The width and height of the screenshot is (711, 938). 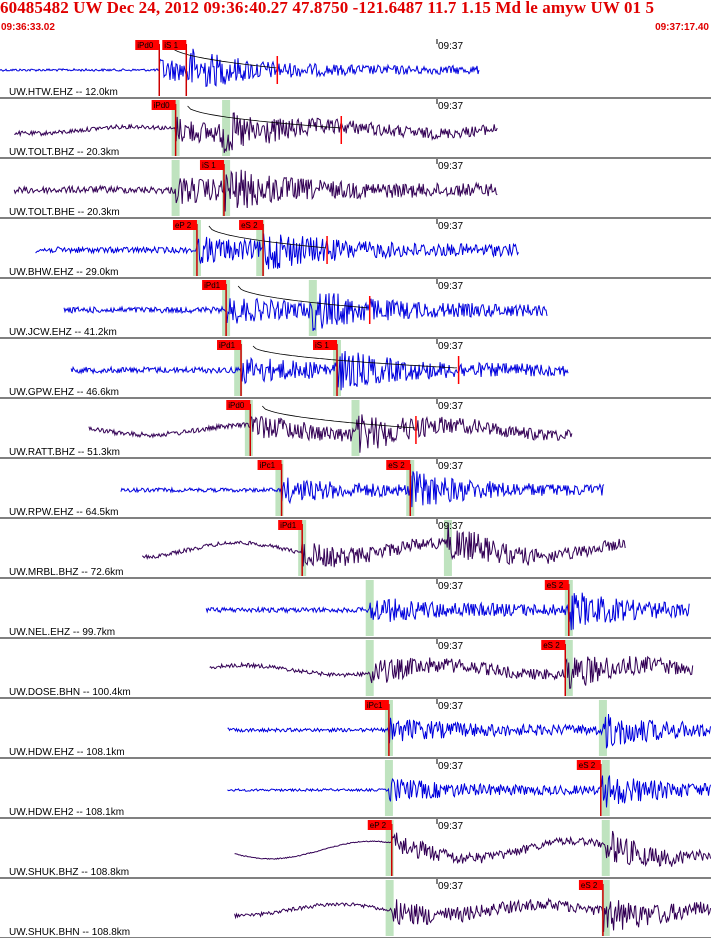 What do you see at coordinates (355, 669) in the screenshot?
I see `trace-row: eS 2 09:37 UW.DOSE.BHN -- 100.4km` at bounding box center [355, 669].